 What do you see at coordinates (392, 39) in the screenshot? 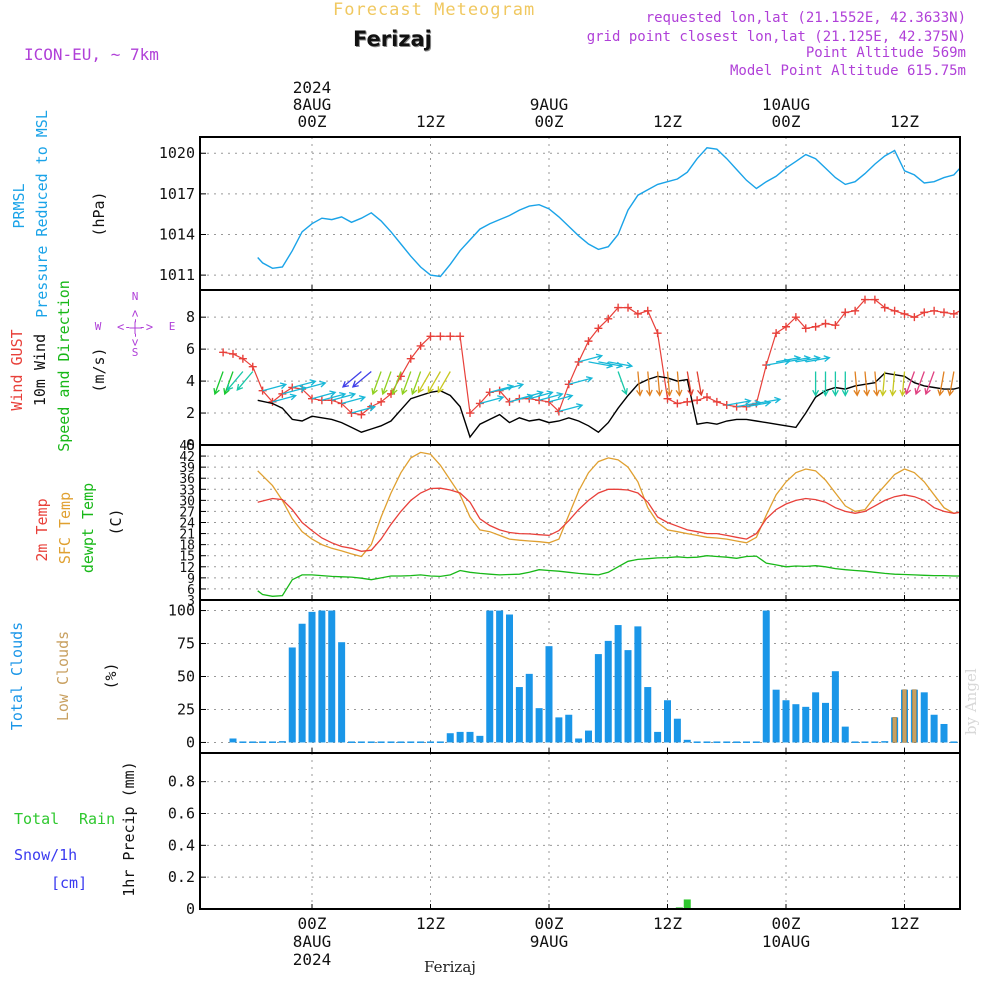
I see `location-title: Ferizaj` at bounding box center [392, 39].